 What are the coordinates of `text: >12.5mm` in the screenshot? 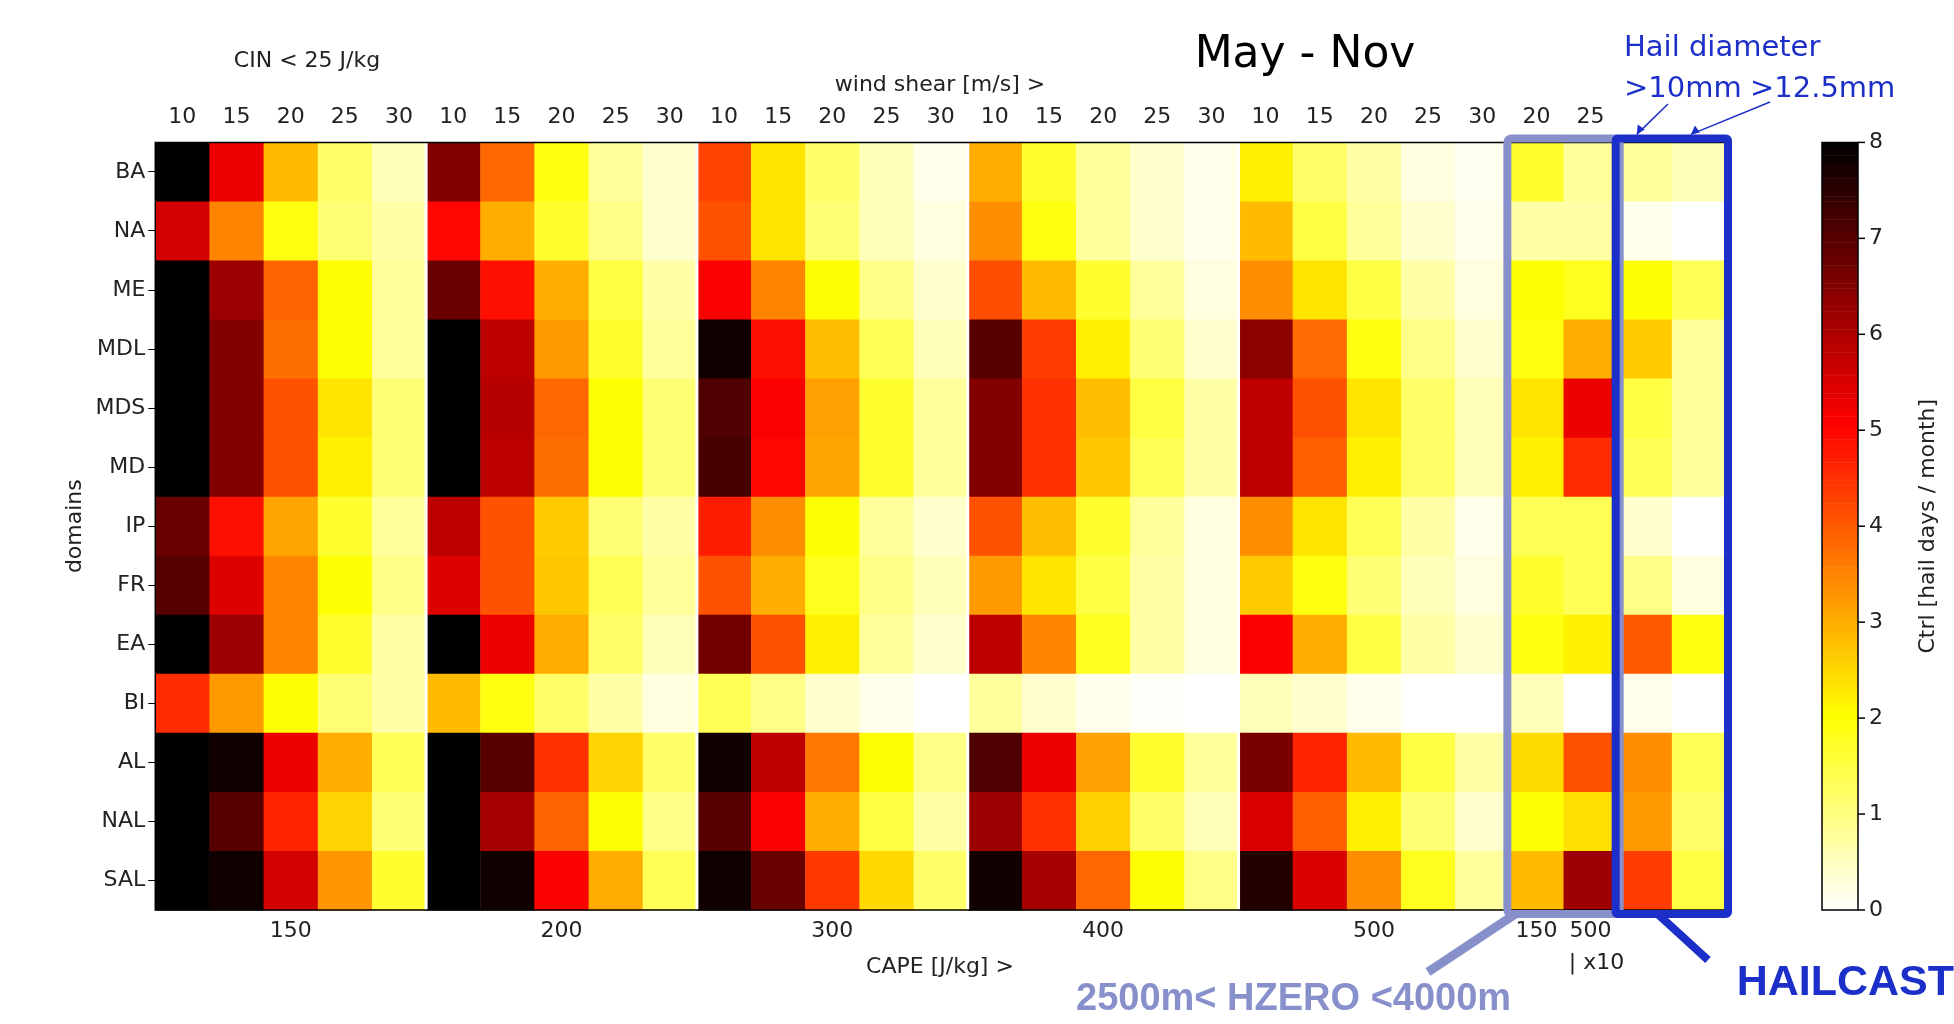 It's located at (1823, 87).